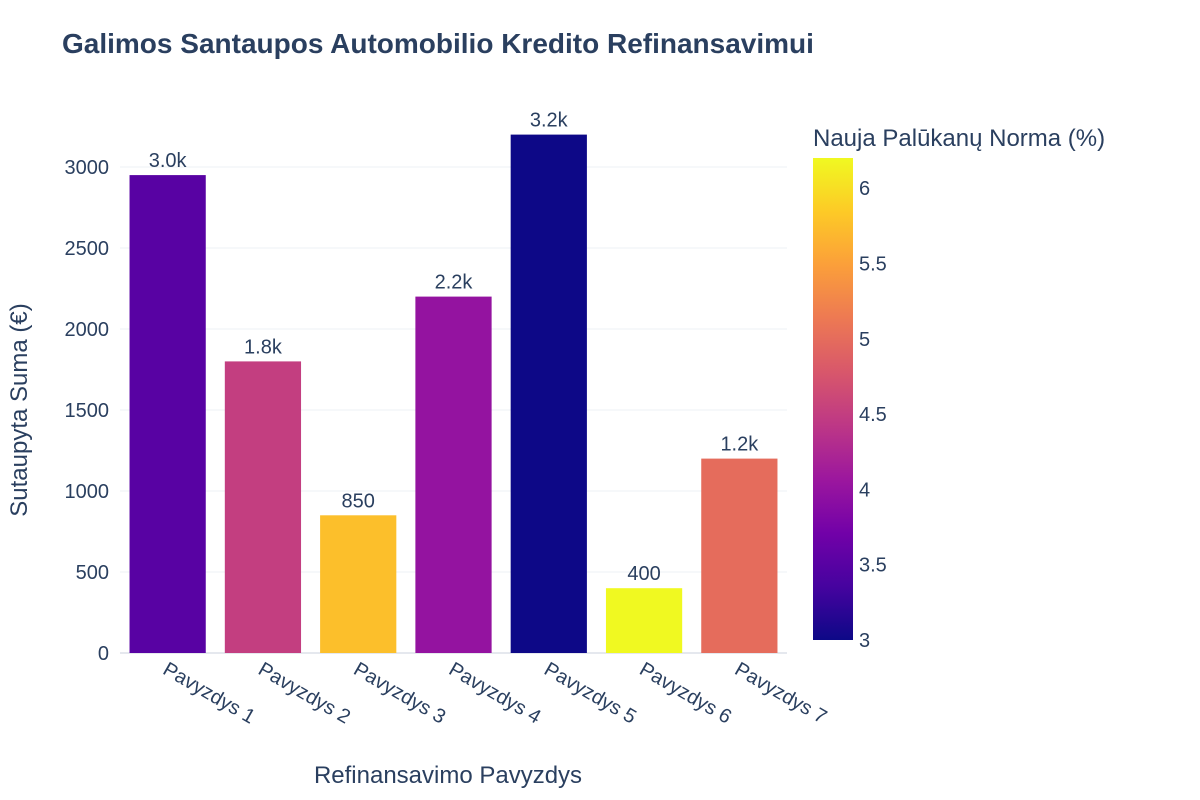 This screenshot has height=800, width=1200. What do you see at coordinates (454, 283) in the screenshot?
I see `data-label: 2.2k` at bounding box center [454, 283].